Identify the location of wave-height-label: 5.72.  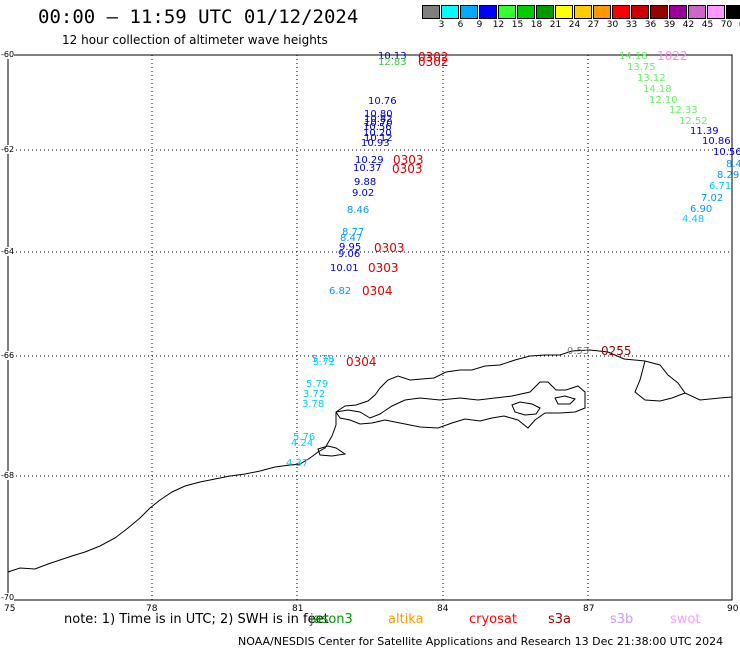
(324, 362).